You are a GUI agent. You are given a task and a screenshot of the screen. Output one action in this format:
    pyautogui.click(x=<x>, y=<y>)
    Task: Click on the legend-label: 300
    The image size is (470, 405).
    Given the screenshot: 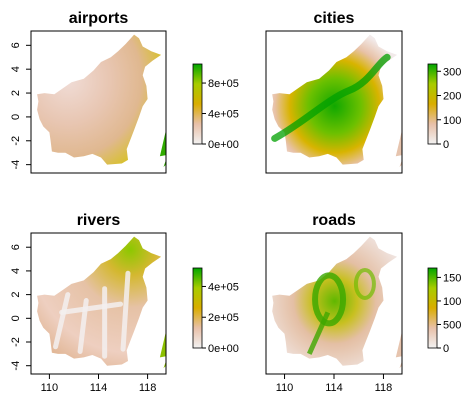 What is the action you would take?
    pyautogui.click(x=452, y=72)
    